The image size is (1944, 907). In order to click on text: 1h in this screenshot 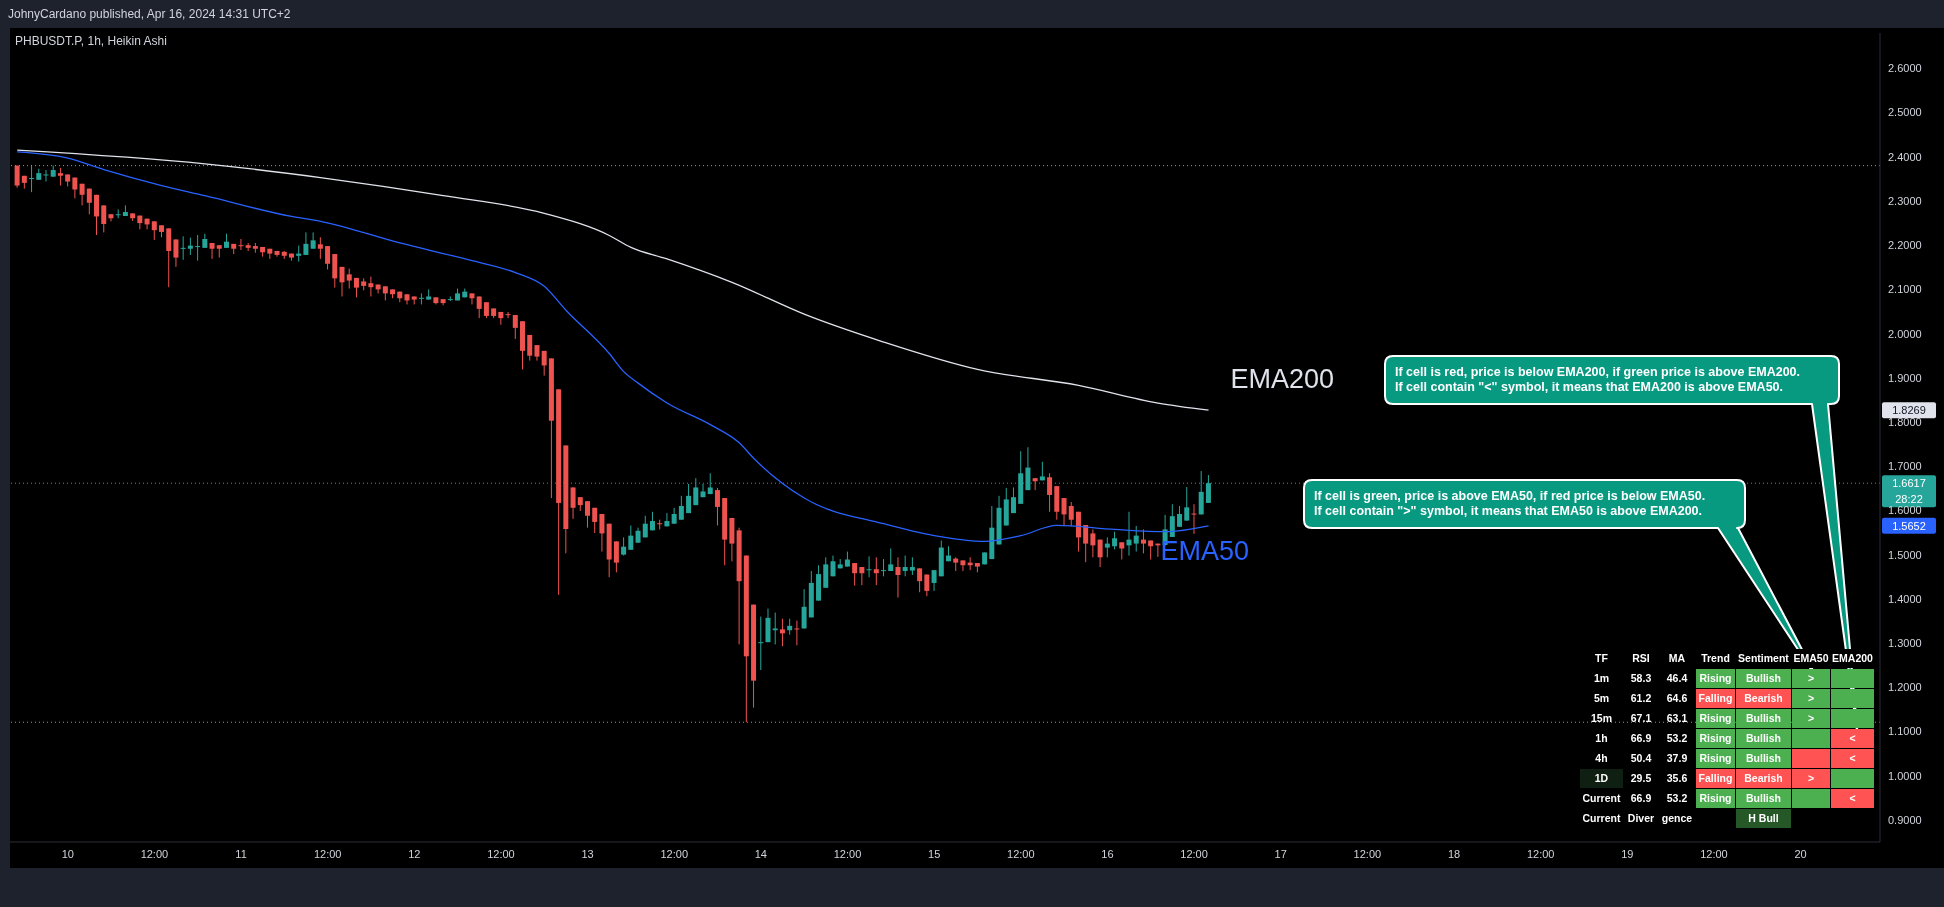, I will do `click(1601, 738)`.